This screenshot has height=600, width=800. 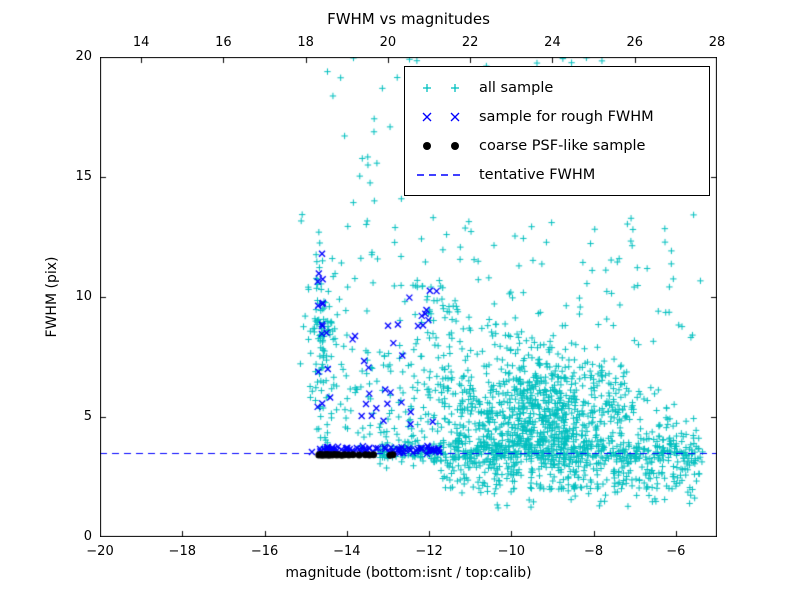 What do you see at coordinates (408, 573) in the screenshot?
I see `x-axis-label: magnitude (bottom:isnt / top:calib)` at bounding box center [408, 573].